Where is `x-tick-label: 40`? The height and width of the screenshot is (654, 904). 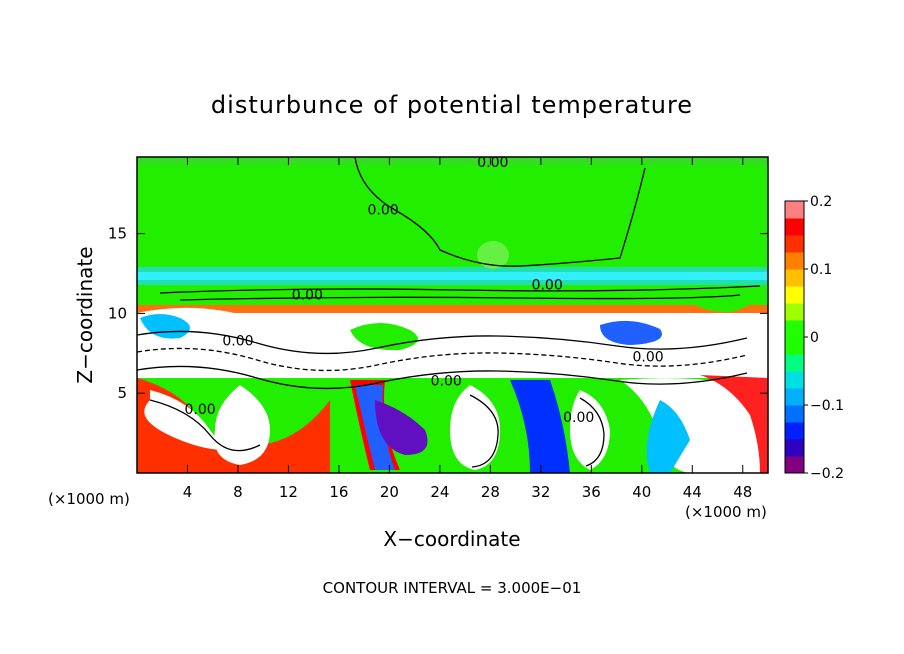 x-tick-label: 40 is located at coordinates (641, 492).